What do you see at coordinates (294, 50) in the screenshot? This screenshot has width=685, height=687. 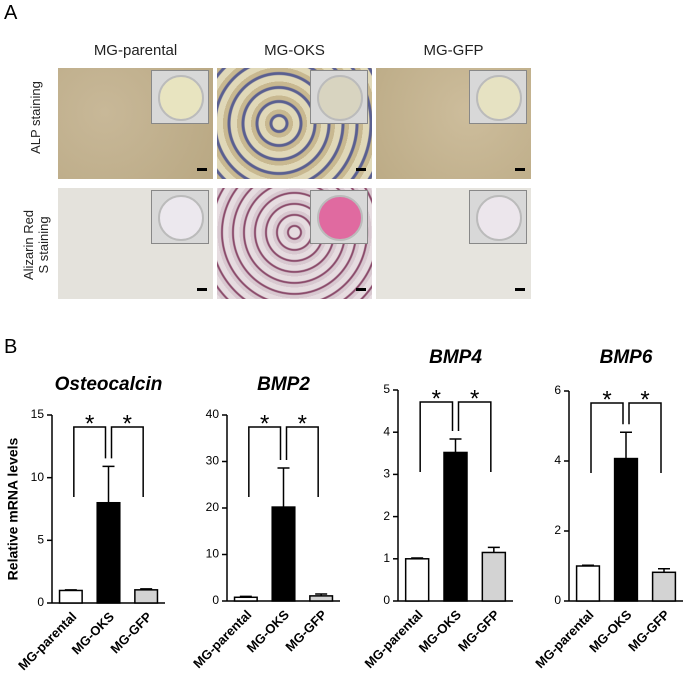 I see `column-label: MG-OKS` at bounding box center [294, 50].